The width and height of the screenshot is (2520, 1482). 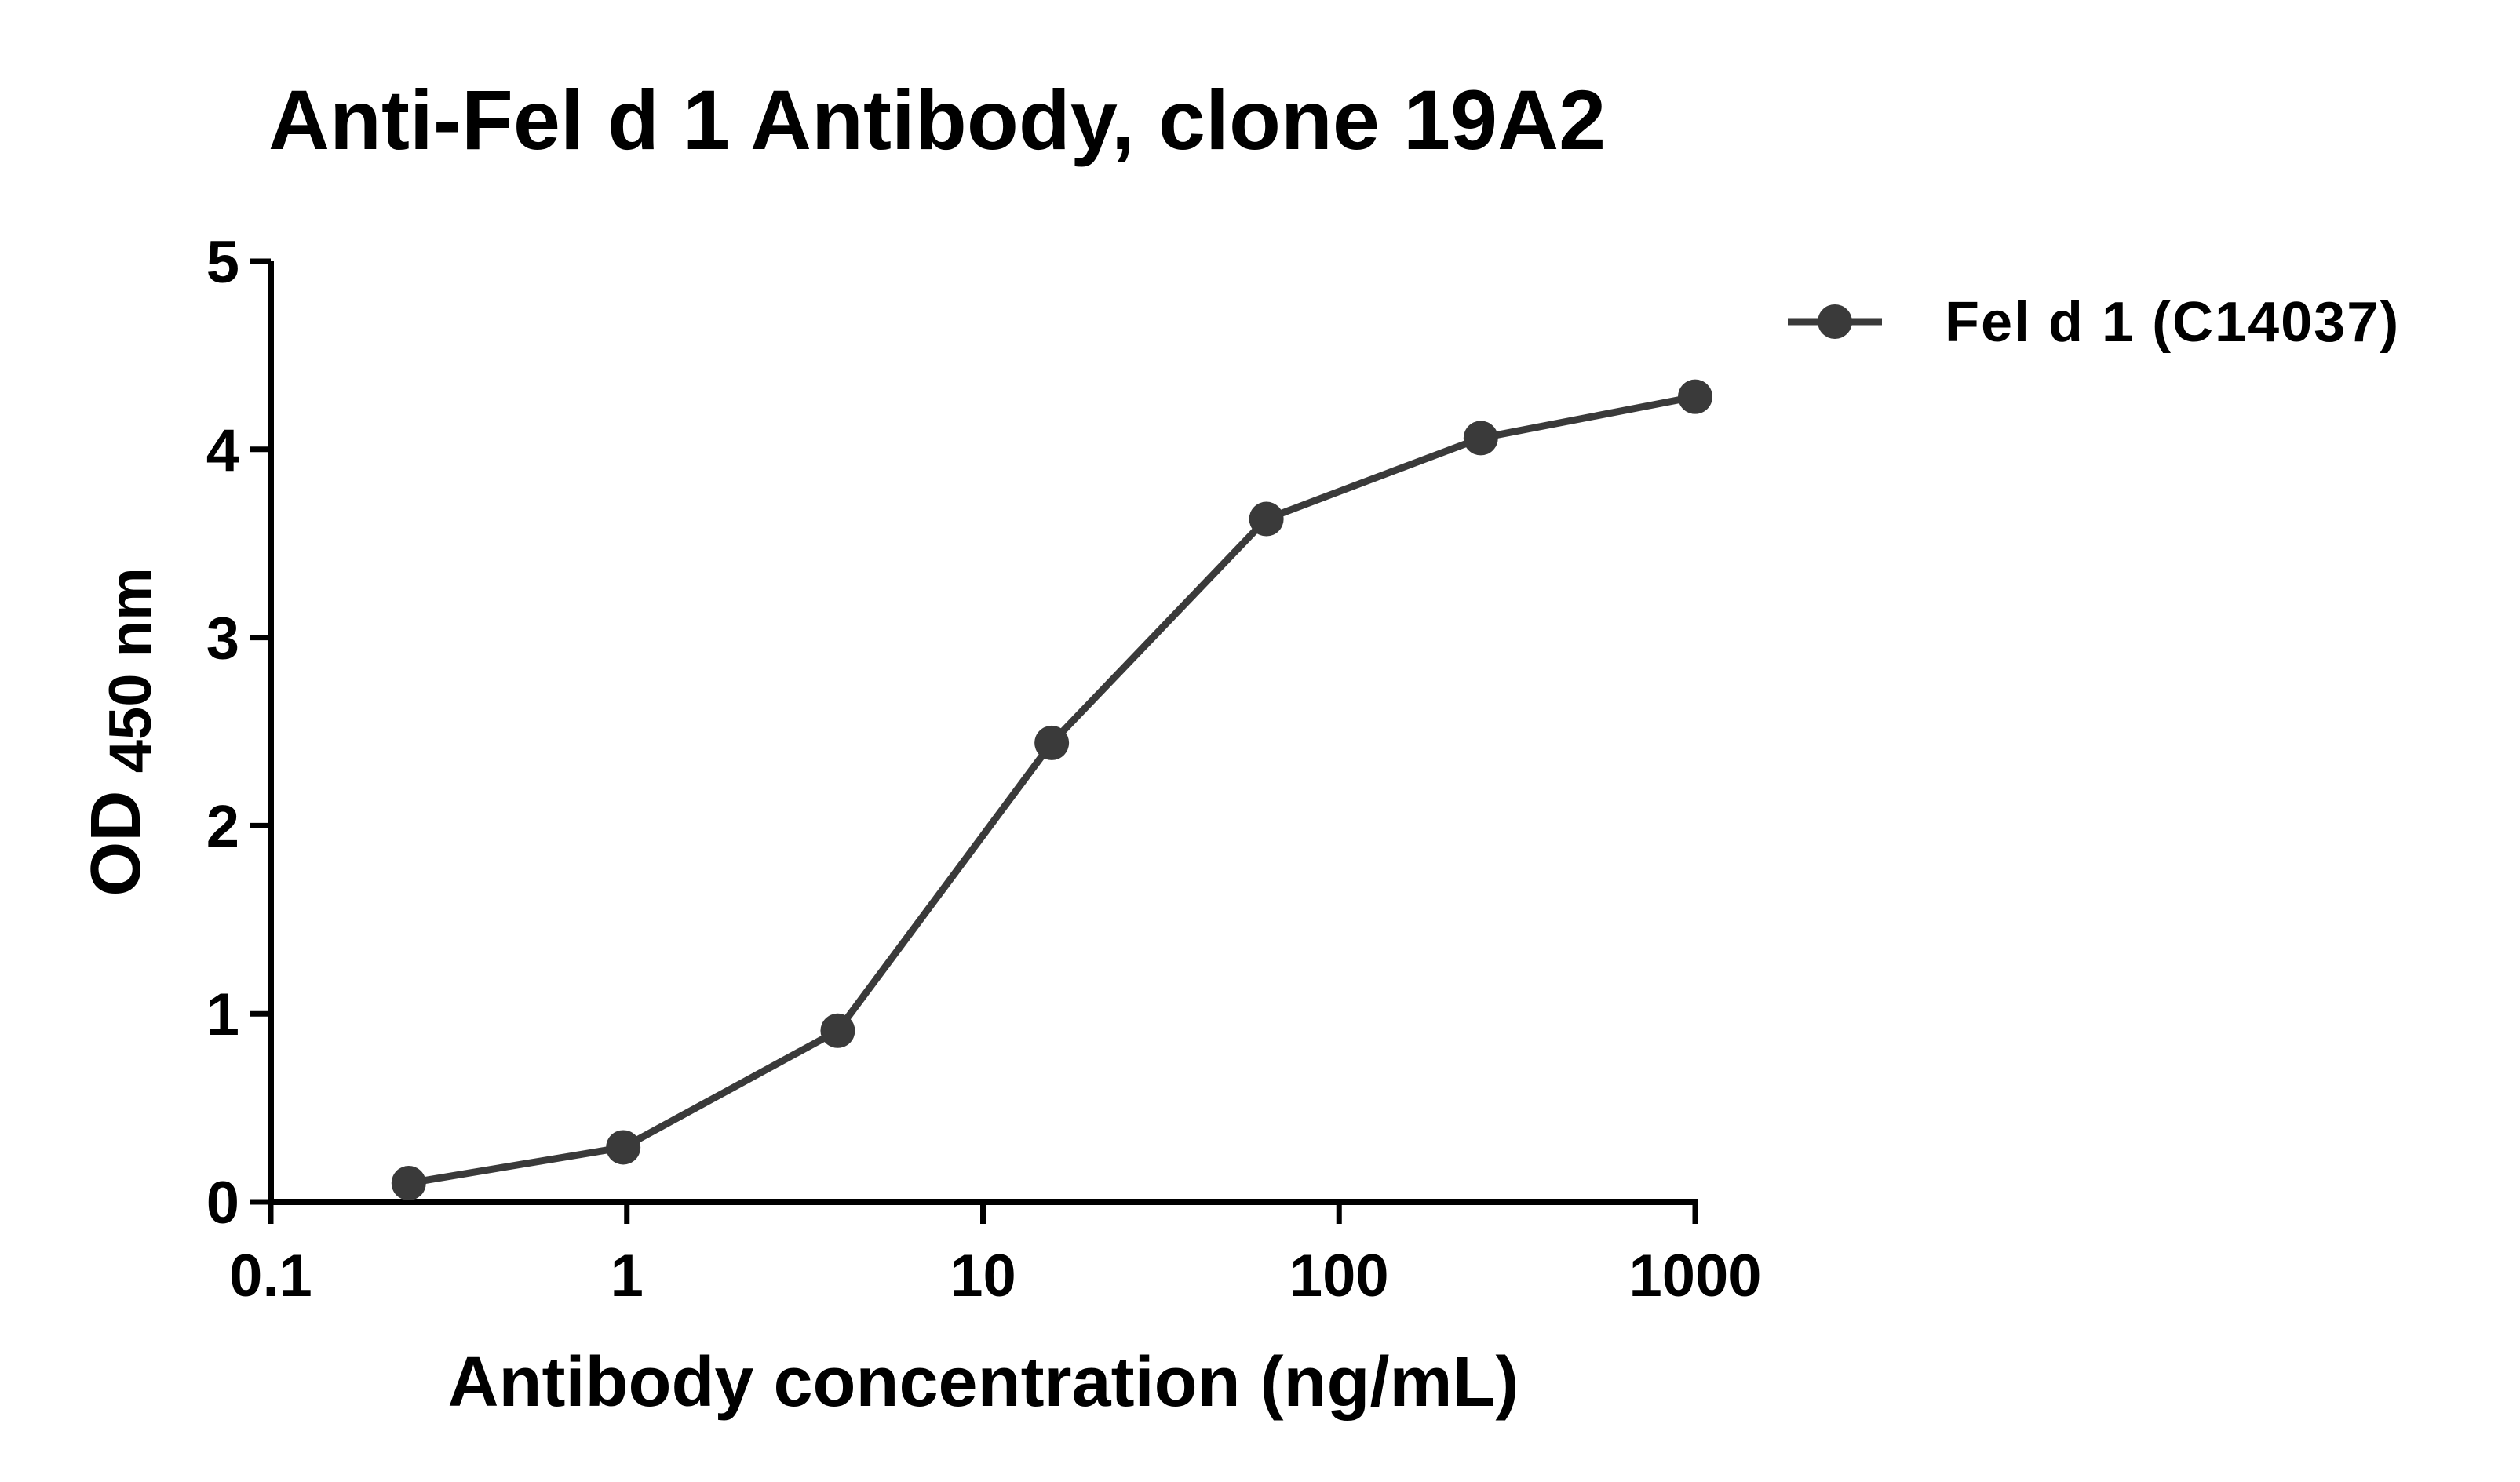 What do you see at coordinates (222, 262) in the screenshot?
I see `y-tick-label: 5` at bounding box center [222, 262].